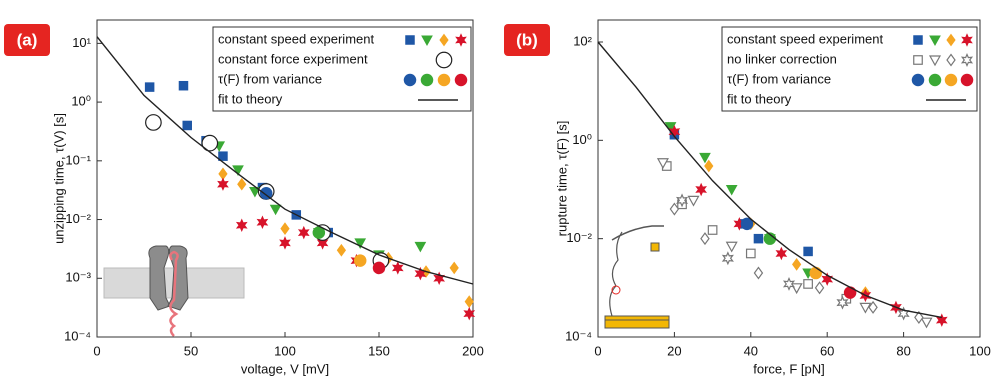 The image size is (1000, 380). Describe the element at coordinates (473, 350) in the screenshot. I see `x-tick-label: 200` at that location.